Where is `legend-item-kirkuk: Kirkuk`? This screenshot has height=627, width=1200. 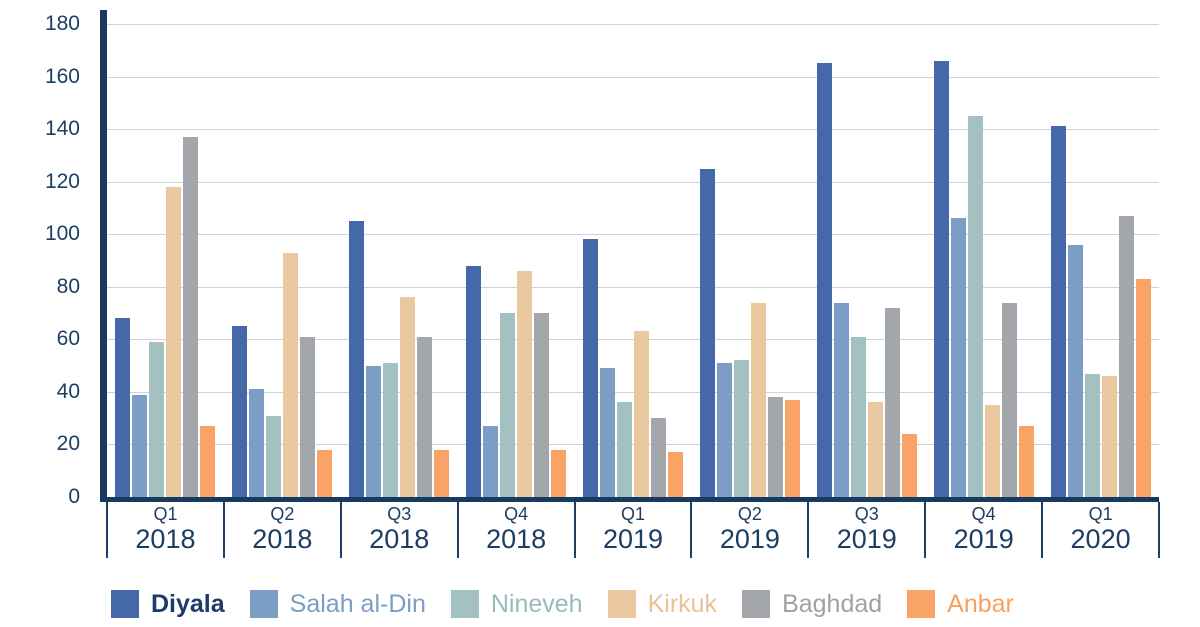
legend-item-kirkuk: Kirkuk is located at coordinates (662, 604).